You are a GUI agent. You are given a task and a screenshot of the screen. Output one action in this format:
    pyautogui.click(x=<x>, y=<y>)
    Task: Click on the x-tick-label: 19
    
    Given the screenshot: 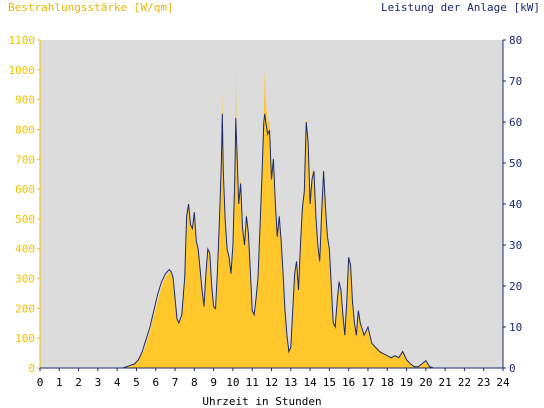 What is the action you would take?
    pyautogui.click(x=406, y=382)
    